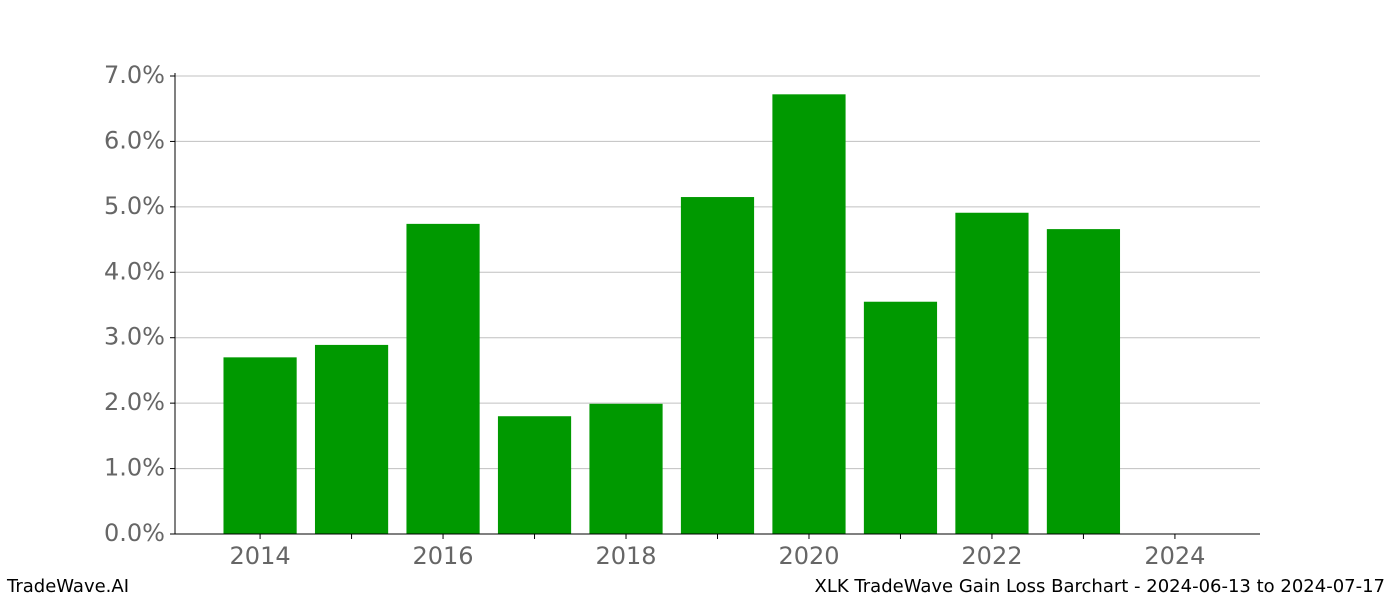  What do you see at coordinates (134, 140) in the screenshot?
I see `y-tick-label: 6.0%` at bounding box center [134, 140].